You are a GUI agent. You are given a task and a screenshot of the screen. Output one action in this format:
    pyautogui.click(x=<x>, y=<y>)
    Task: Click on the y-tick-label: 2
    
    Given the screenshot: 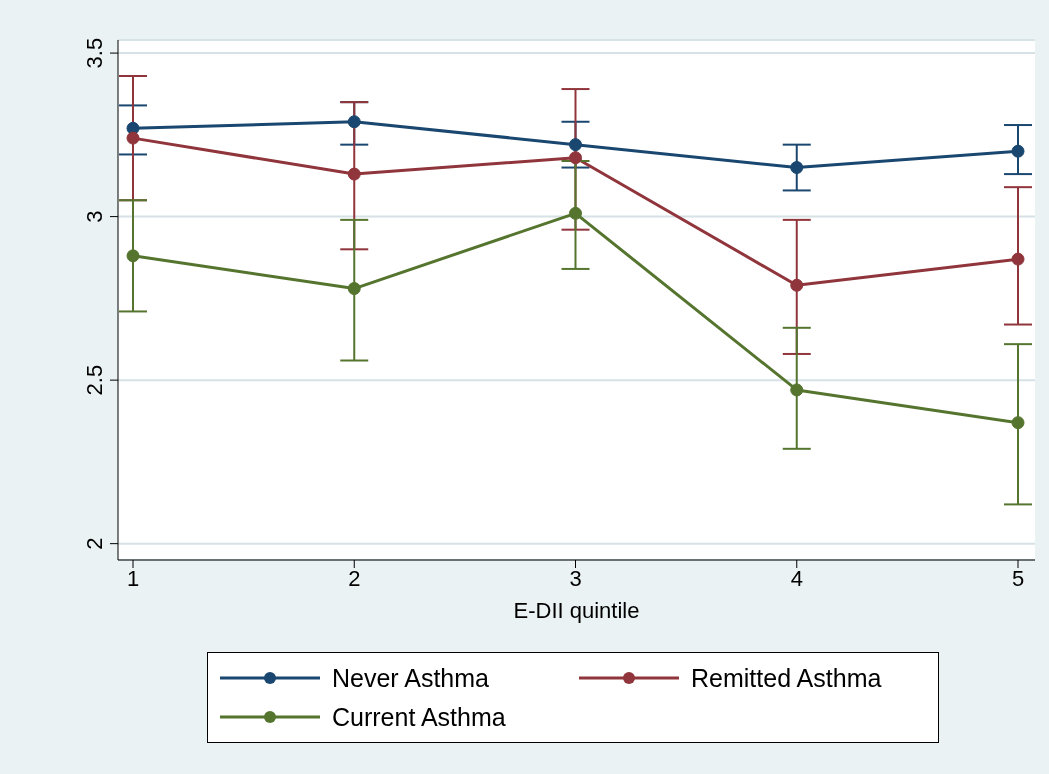 What is the action you would take?
    pyautogui.click(x=94, y=543)
    